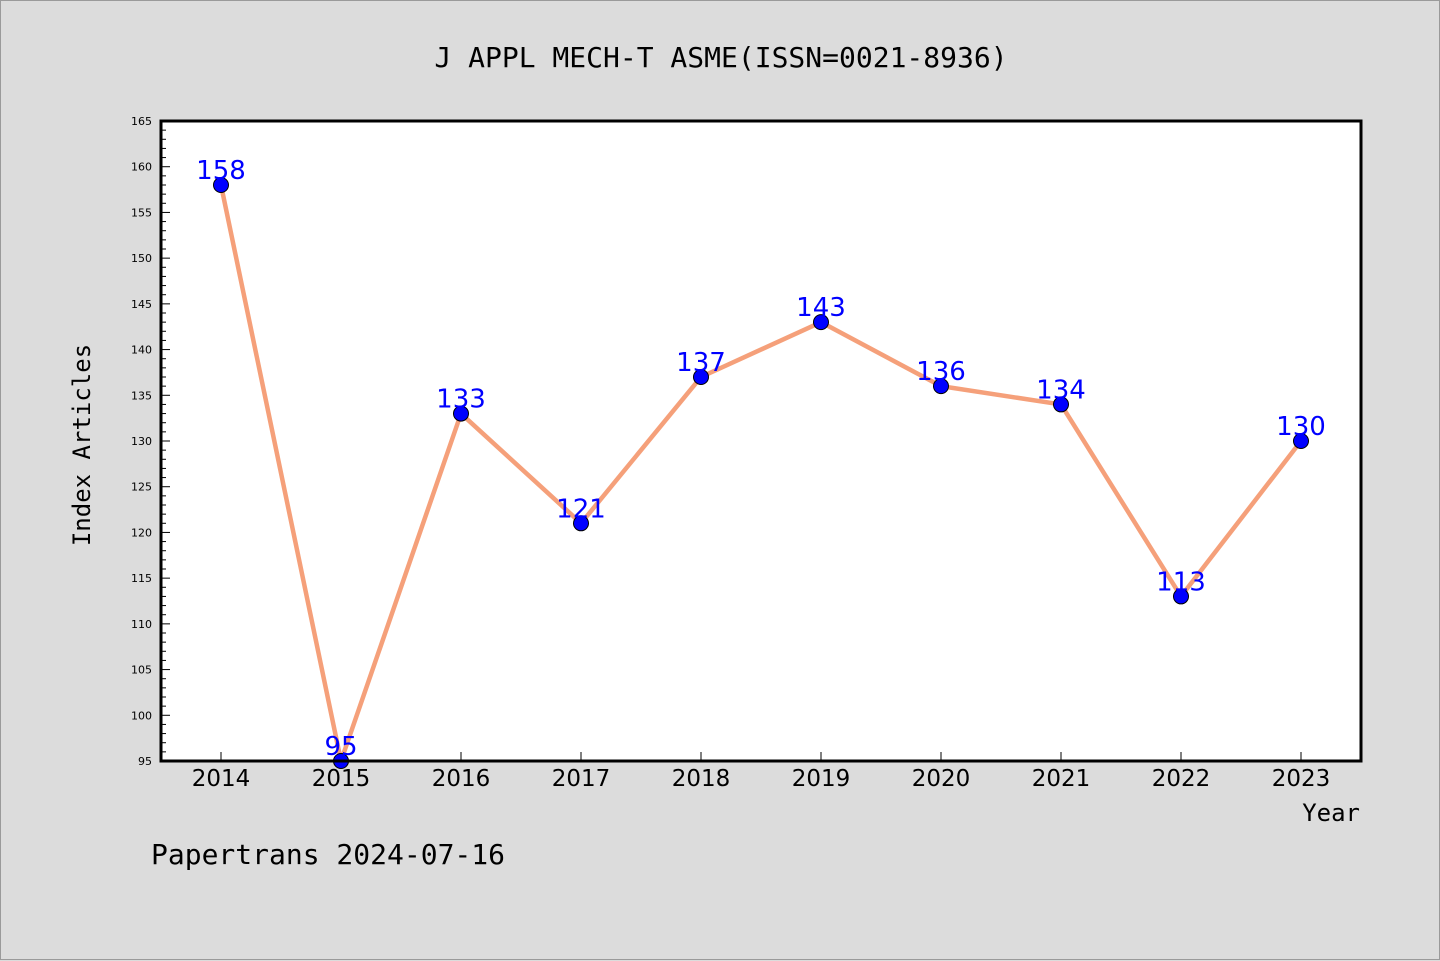 Image resolution: width=1440 pixels, height=961 pixels. What do you see at coordinates (1331, 813) in the screenshot?
I see `x-axis-title: Year` at bounding box center [1331, 813].